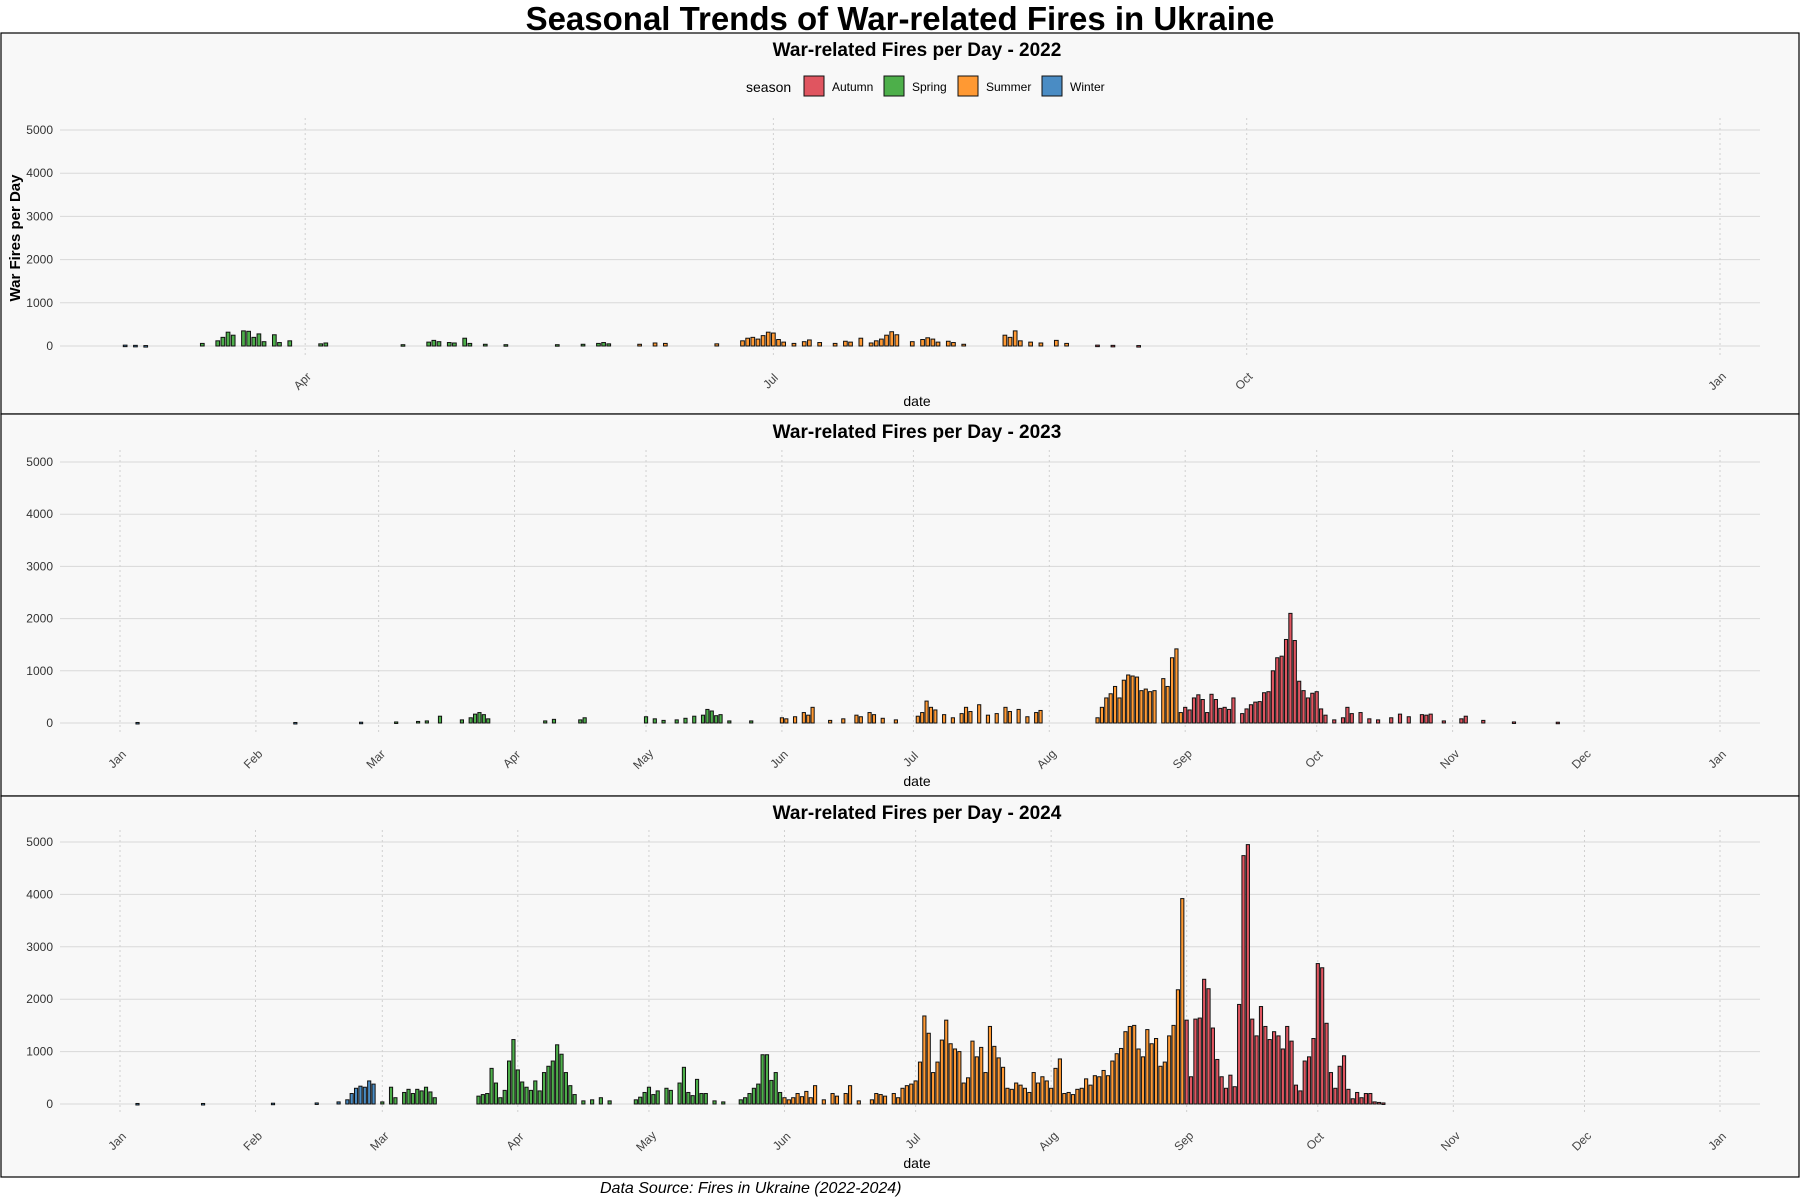  Describe the element at coordinates (917, 813) in the screenshot. I see `panel-title: War-related Fires per Day - 2024` at that location.